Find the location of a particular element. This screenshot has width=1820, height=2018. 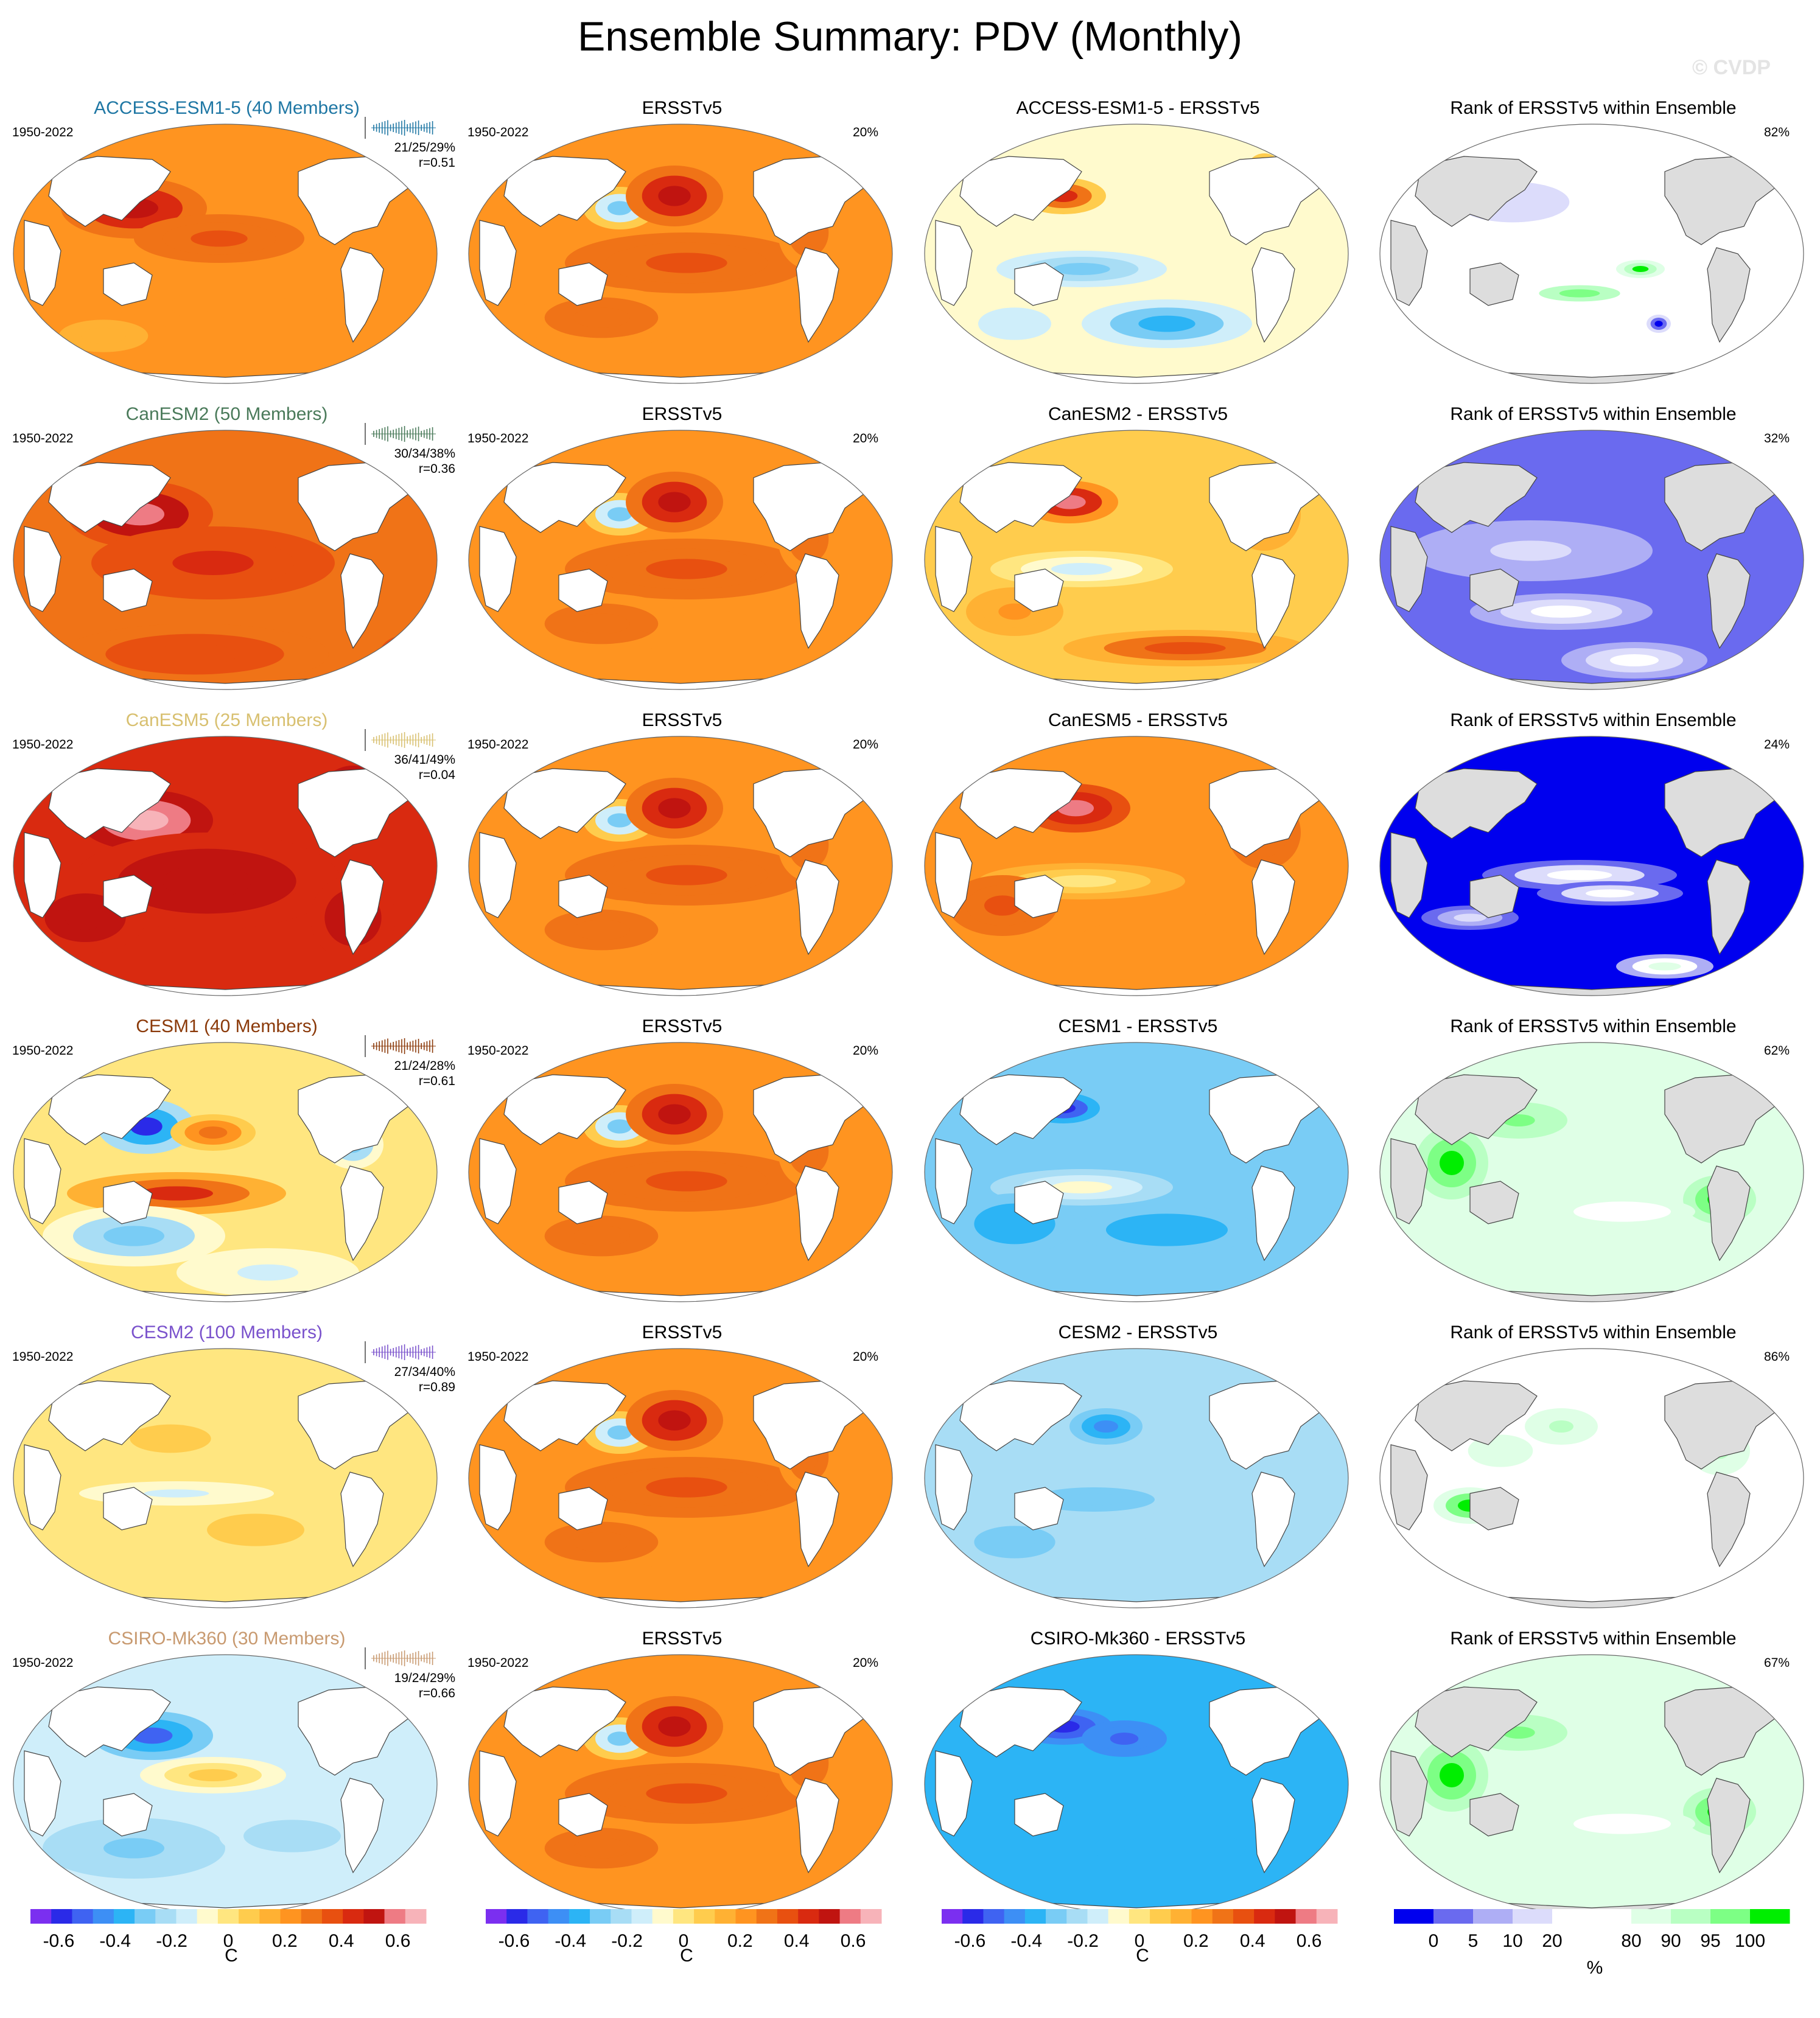

rank-panel: Rank of ERSSTv5 within Ensemble 62% is located at coordinates (1593, 1162).